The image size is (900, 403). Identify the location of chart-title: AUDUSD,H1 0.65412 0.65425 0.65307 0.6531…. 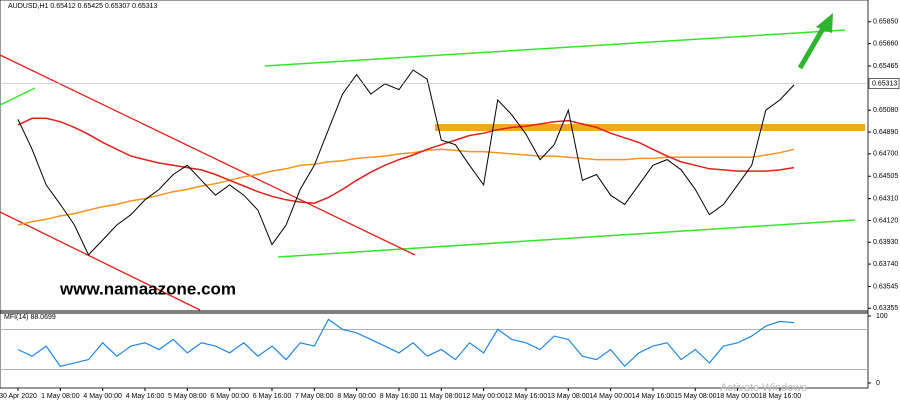
(83, 6).